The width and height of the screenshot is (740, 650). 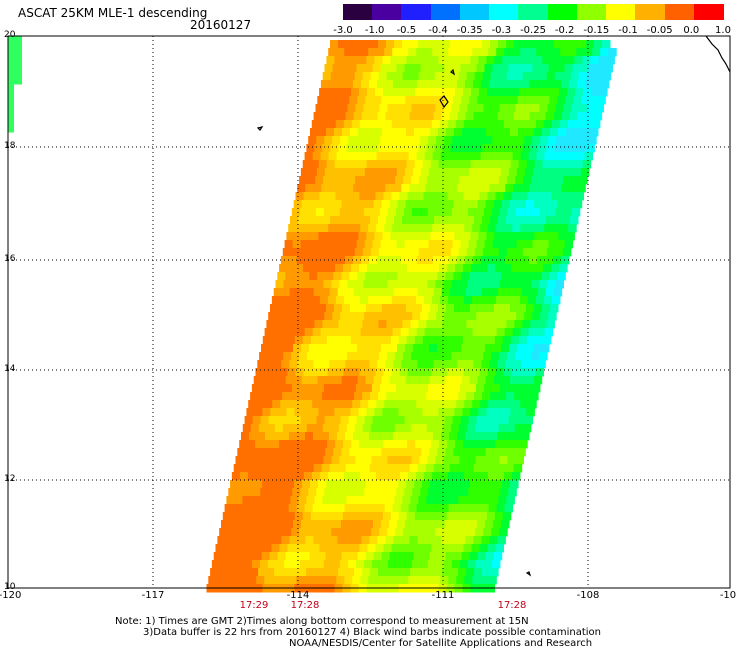 What do you see at coordinates (728, 595) in the screenshot?
I see `longitude-label: -10` at bounding box center [728, 595].